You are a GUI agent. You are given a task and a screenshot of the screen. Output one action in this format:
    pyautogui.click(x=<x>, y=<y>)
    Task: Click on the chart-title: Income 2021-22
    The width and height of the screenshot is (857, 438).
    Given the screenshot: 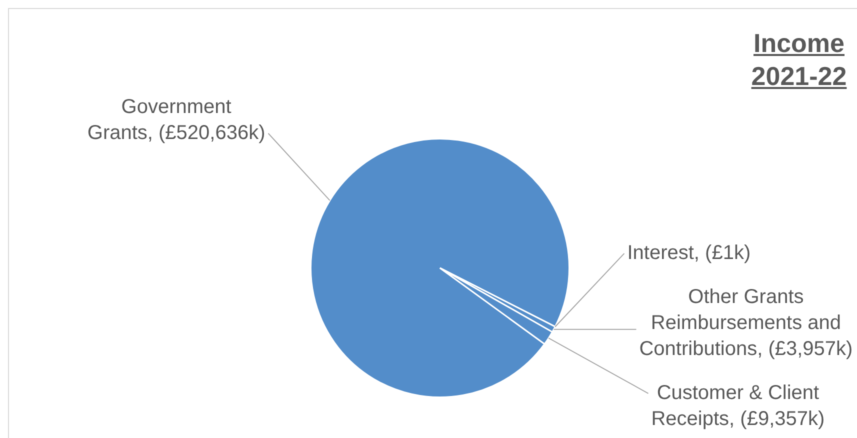 What is the action you would take?
    pyautogui.click(x=799, y=60)
    